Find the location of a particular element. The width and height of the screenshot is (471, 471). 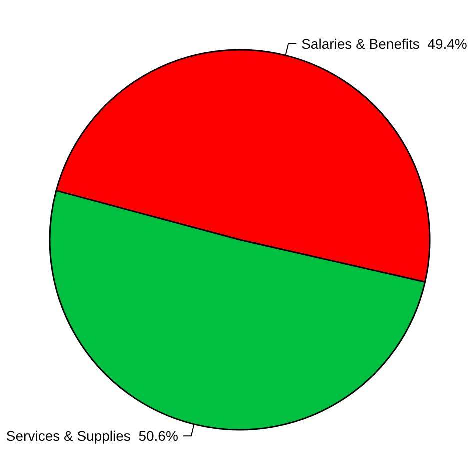

slice-label: Services & Supplies 50.6% is located at coordinates (92, 436).